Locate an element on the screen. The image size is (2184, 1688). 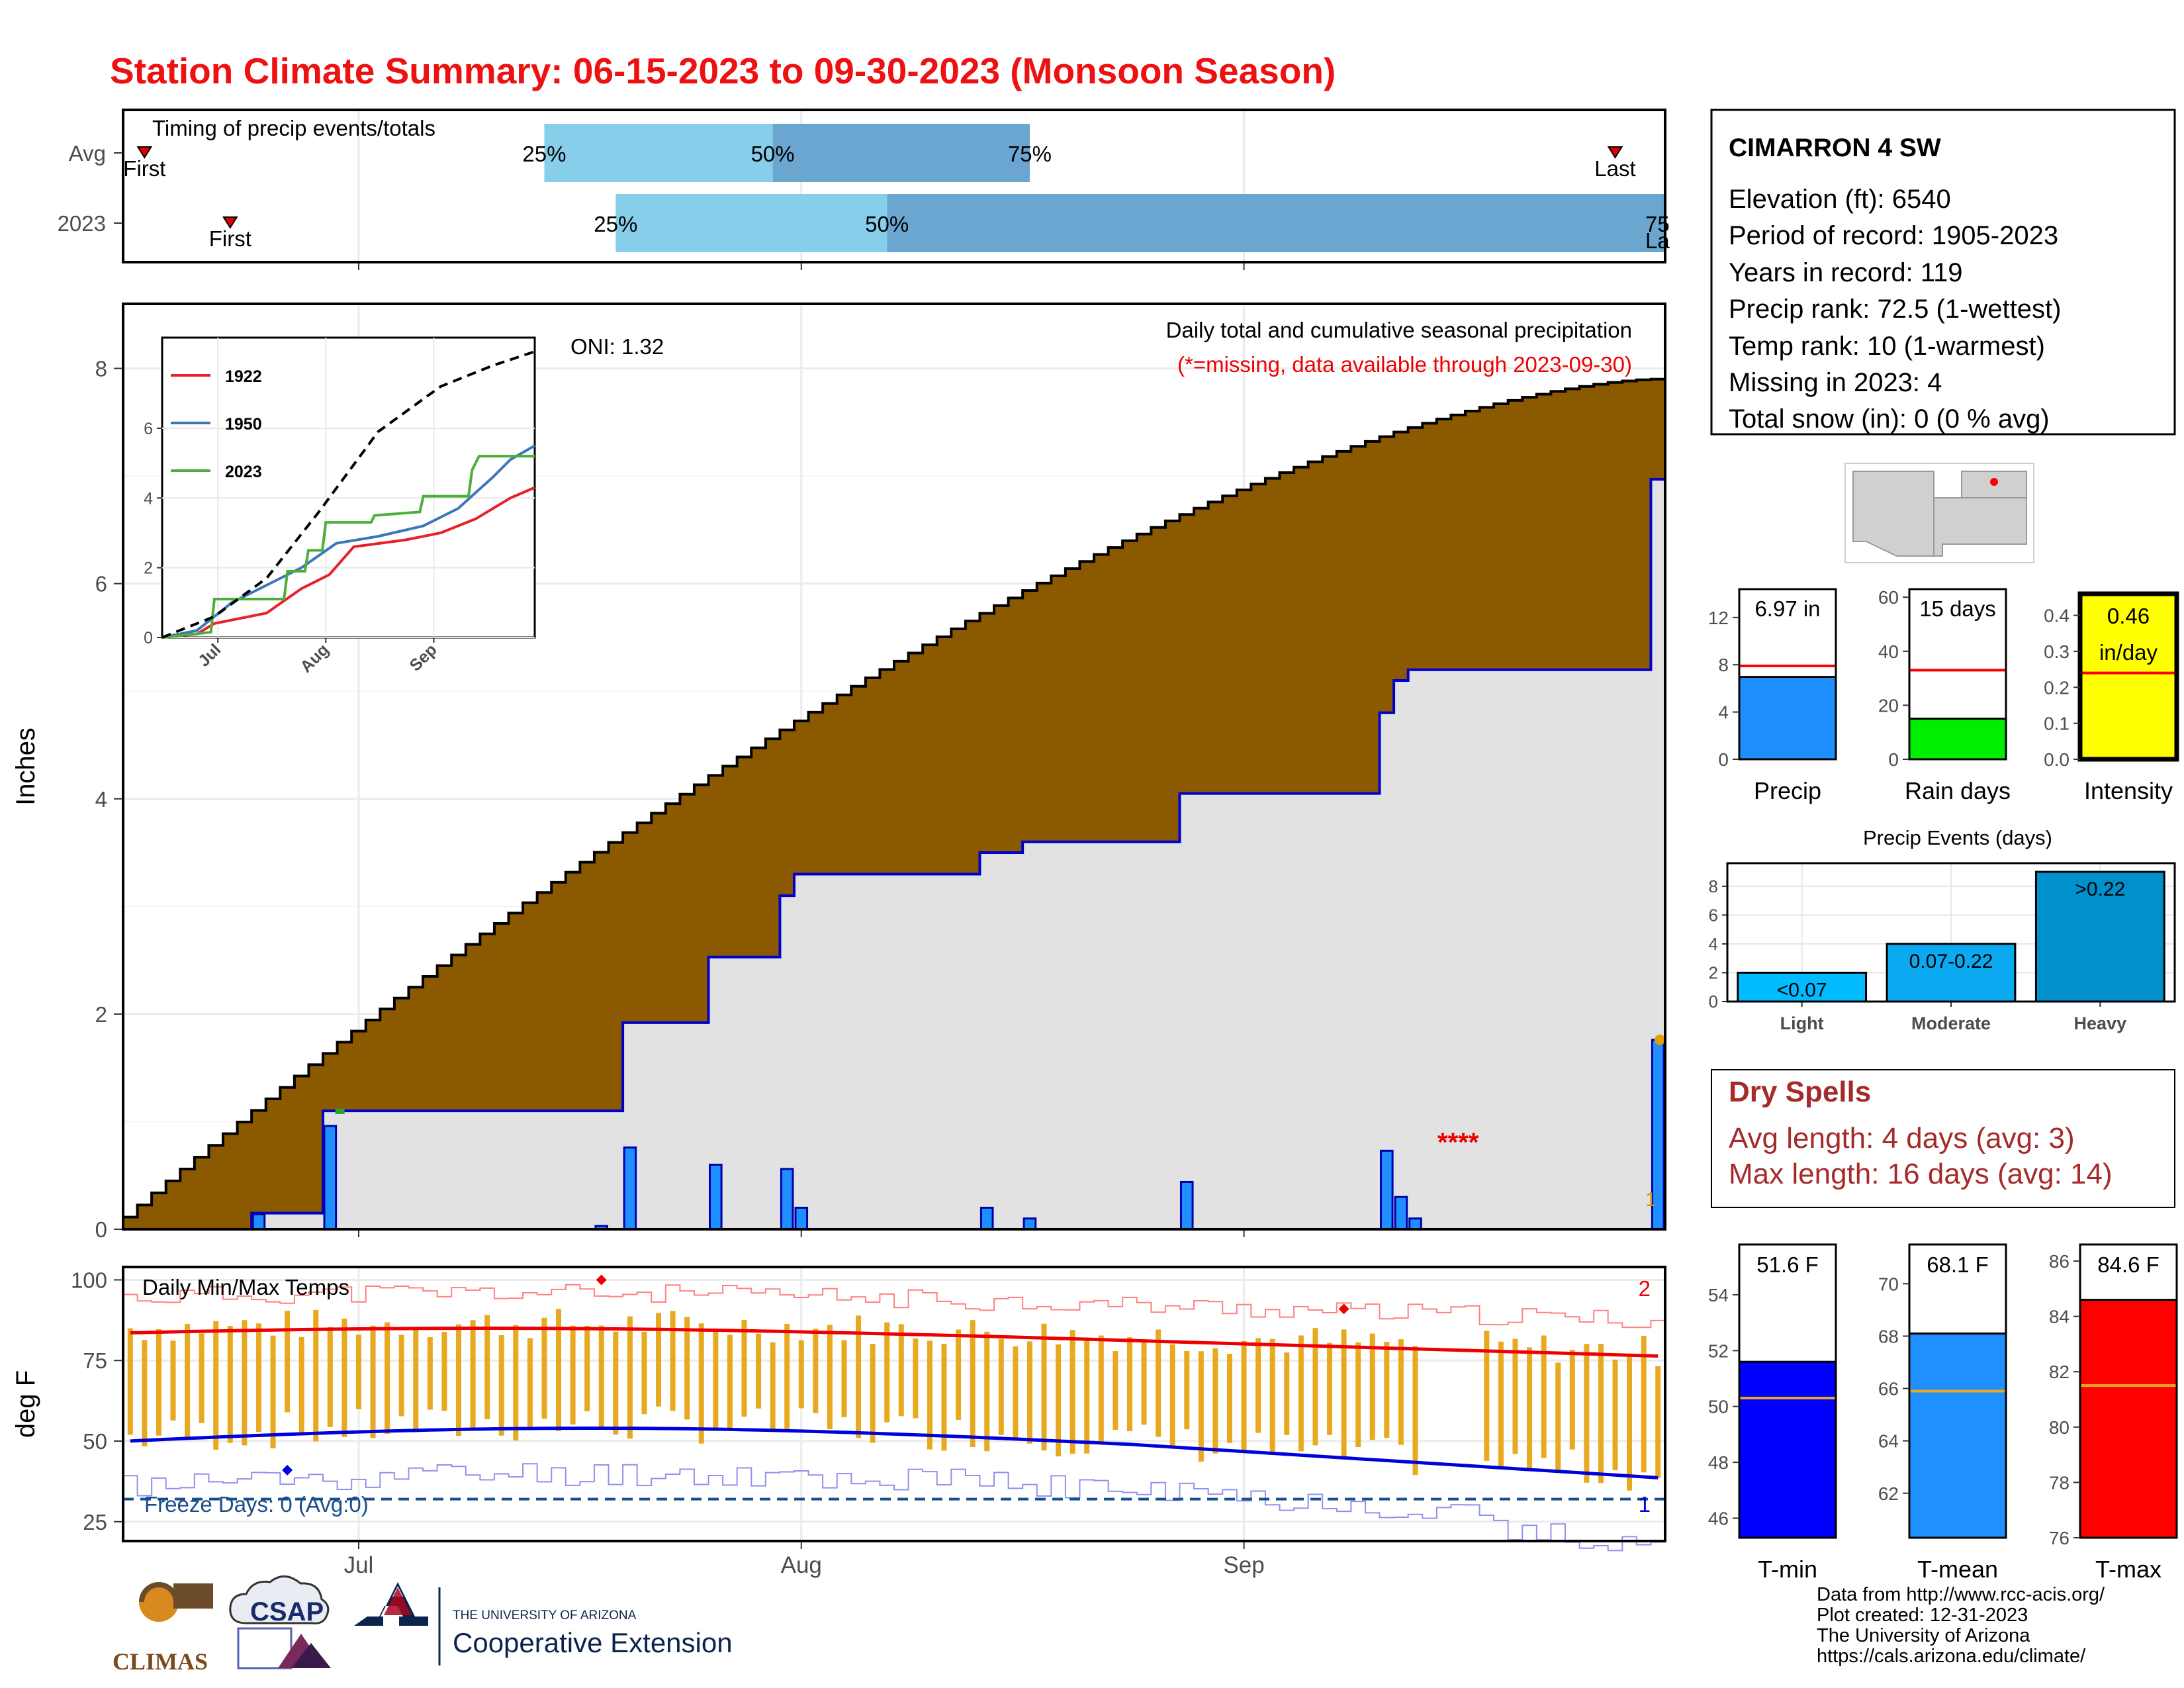
tmean-frame is located at coordinates (1957, 1391).